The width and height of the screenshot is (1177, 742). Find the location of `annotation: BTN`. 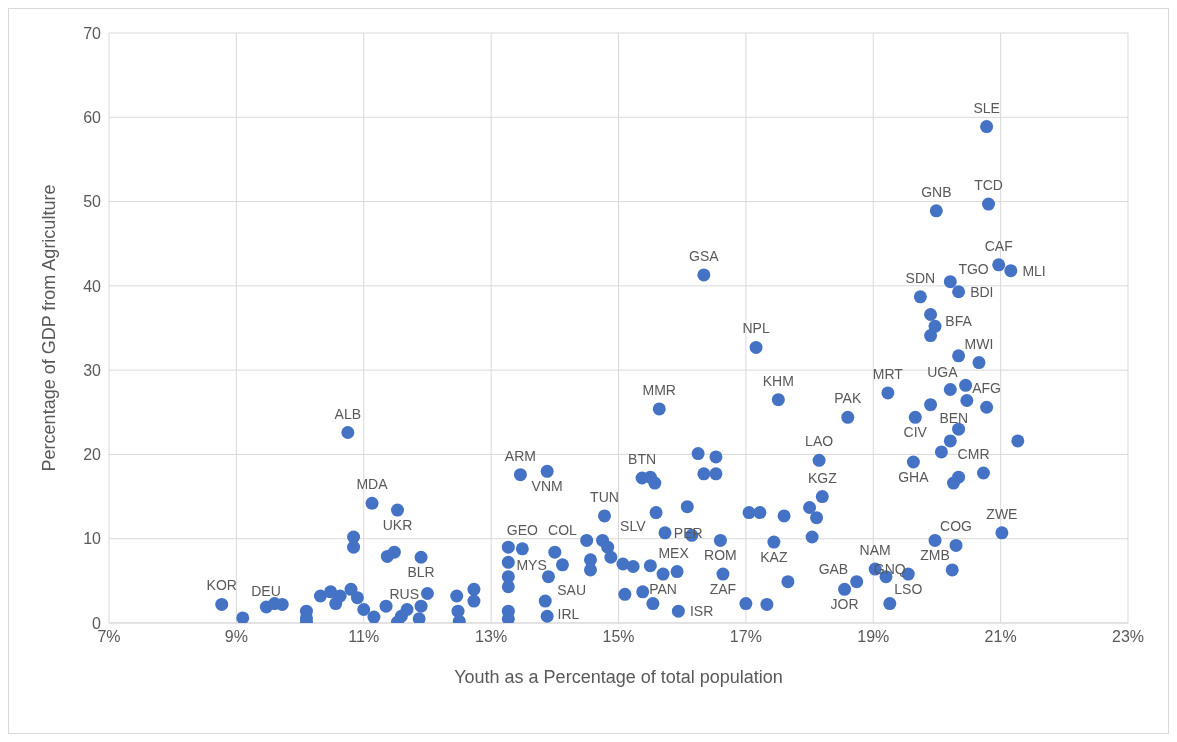

annotation: BTN is located at coordinates (642, 459).